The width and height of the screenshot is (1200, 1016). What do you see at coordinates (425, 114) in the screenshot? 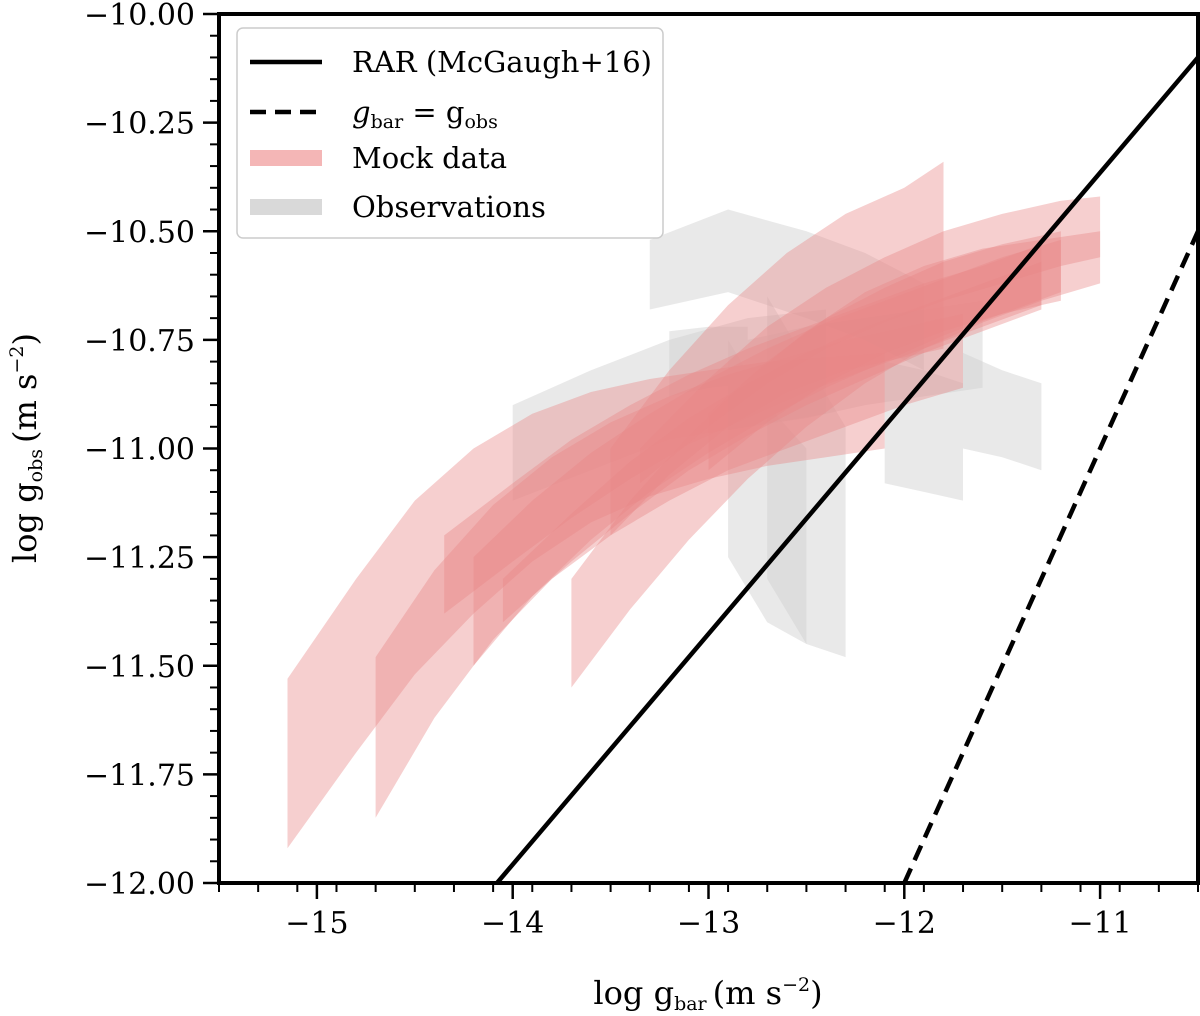
I see `legend-label-one-to-one: gbar = gobs` at bounding box center [425, 114].